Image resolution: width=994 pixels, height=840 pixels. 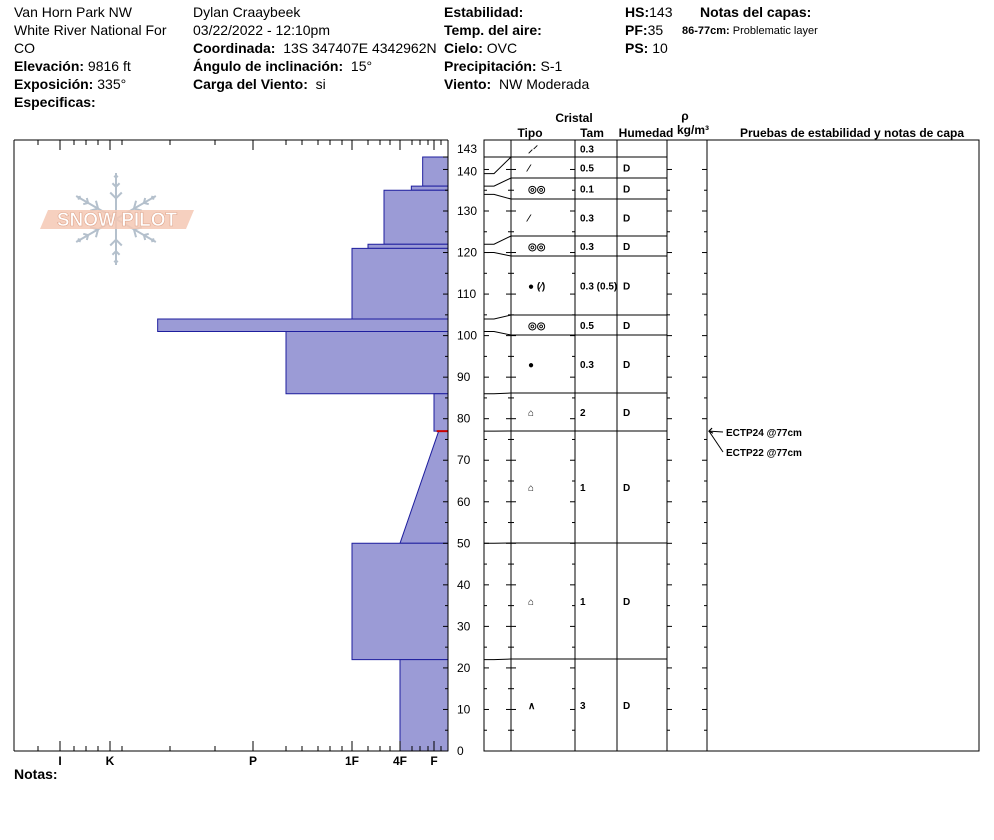 I want to click on depth-tick-label: 100, so click(x=467, y=336).